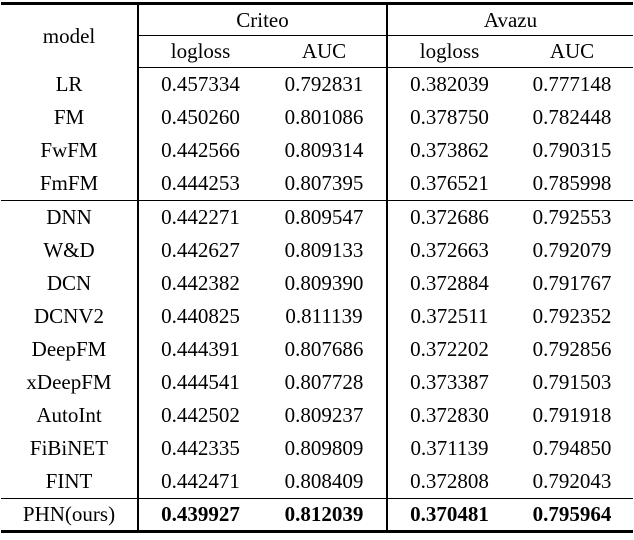 This screenshot has width=634, height=540. What do you see at coordinates (324, 448) in the screenshot?
I see `value-cell: 0.809809` at bounding box center [324, 448].